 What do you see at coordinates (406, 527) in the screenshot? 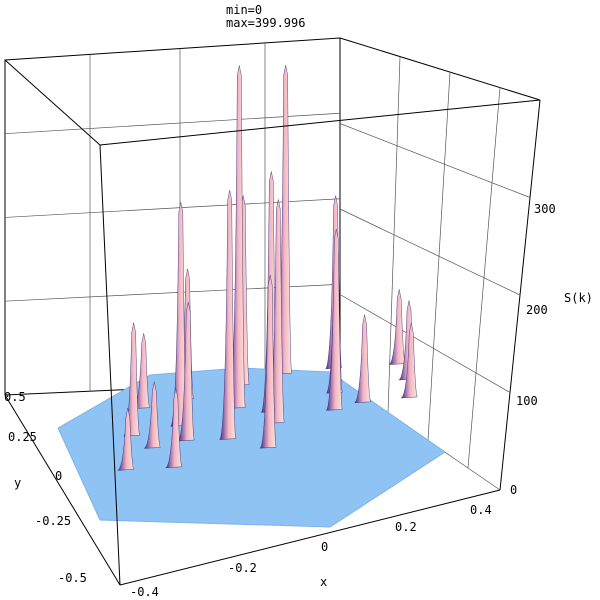
I see `x-tick-label: 0.2` at bounding box center [406, 527].